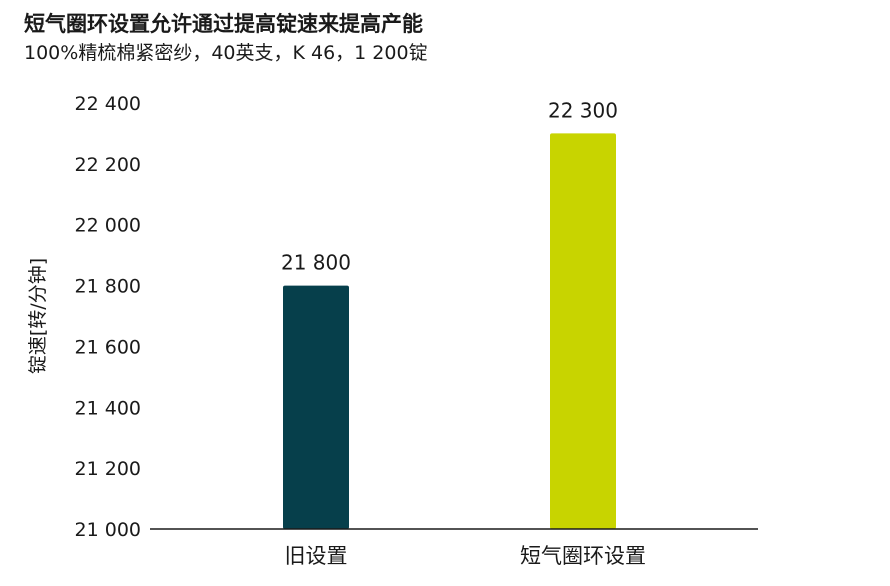  What do you see at coordinates (583, 110) in the screenshot?
I see `bar-value-label: 22 300` at bounding box center [583, 110].